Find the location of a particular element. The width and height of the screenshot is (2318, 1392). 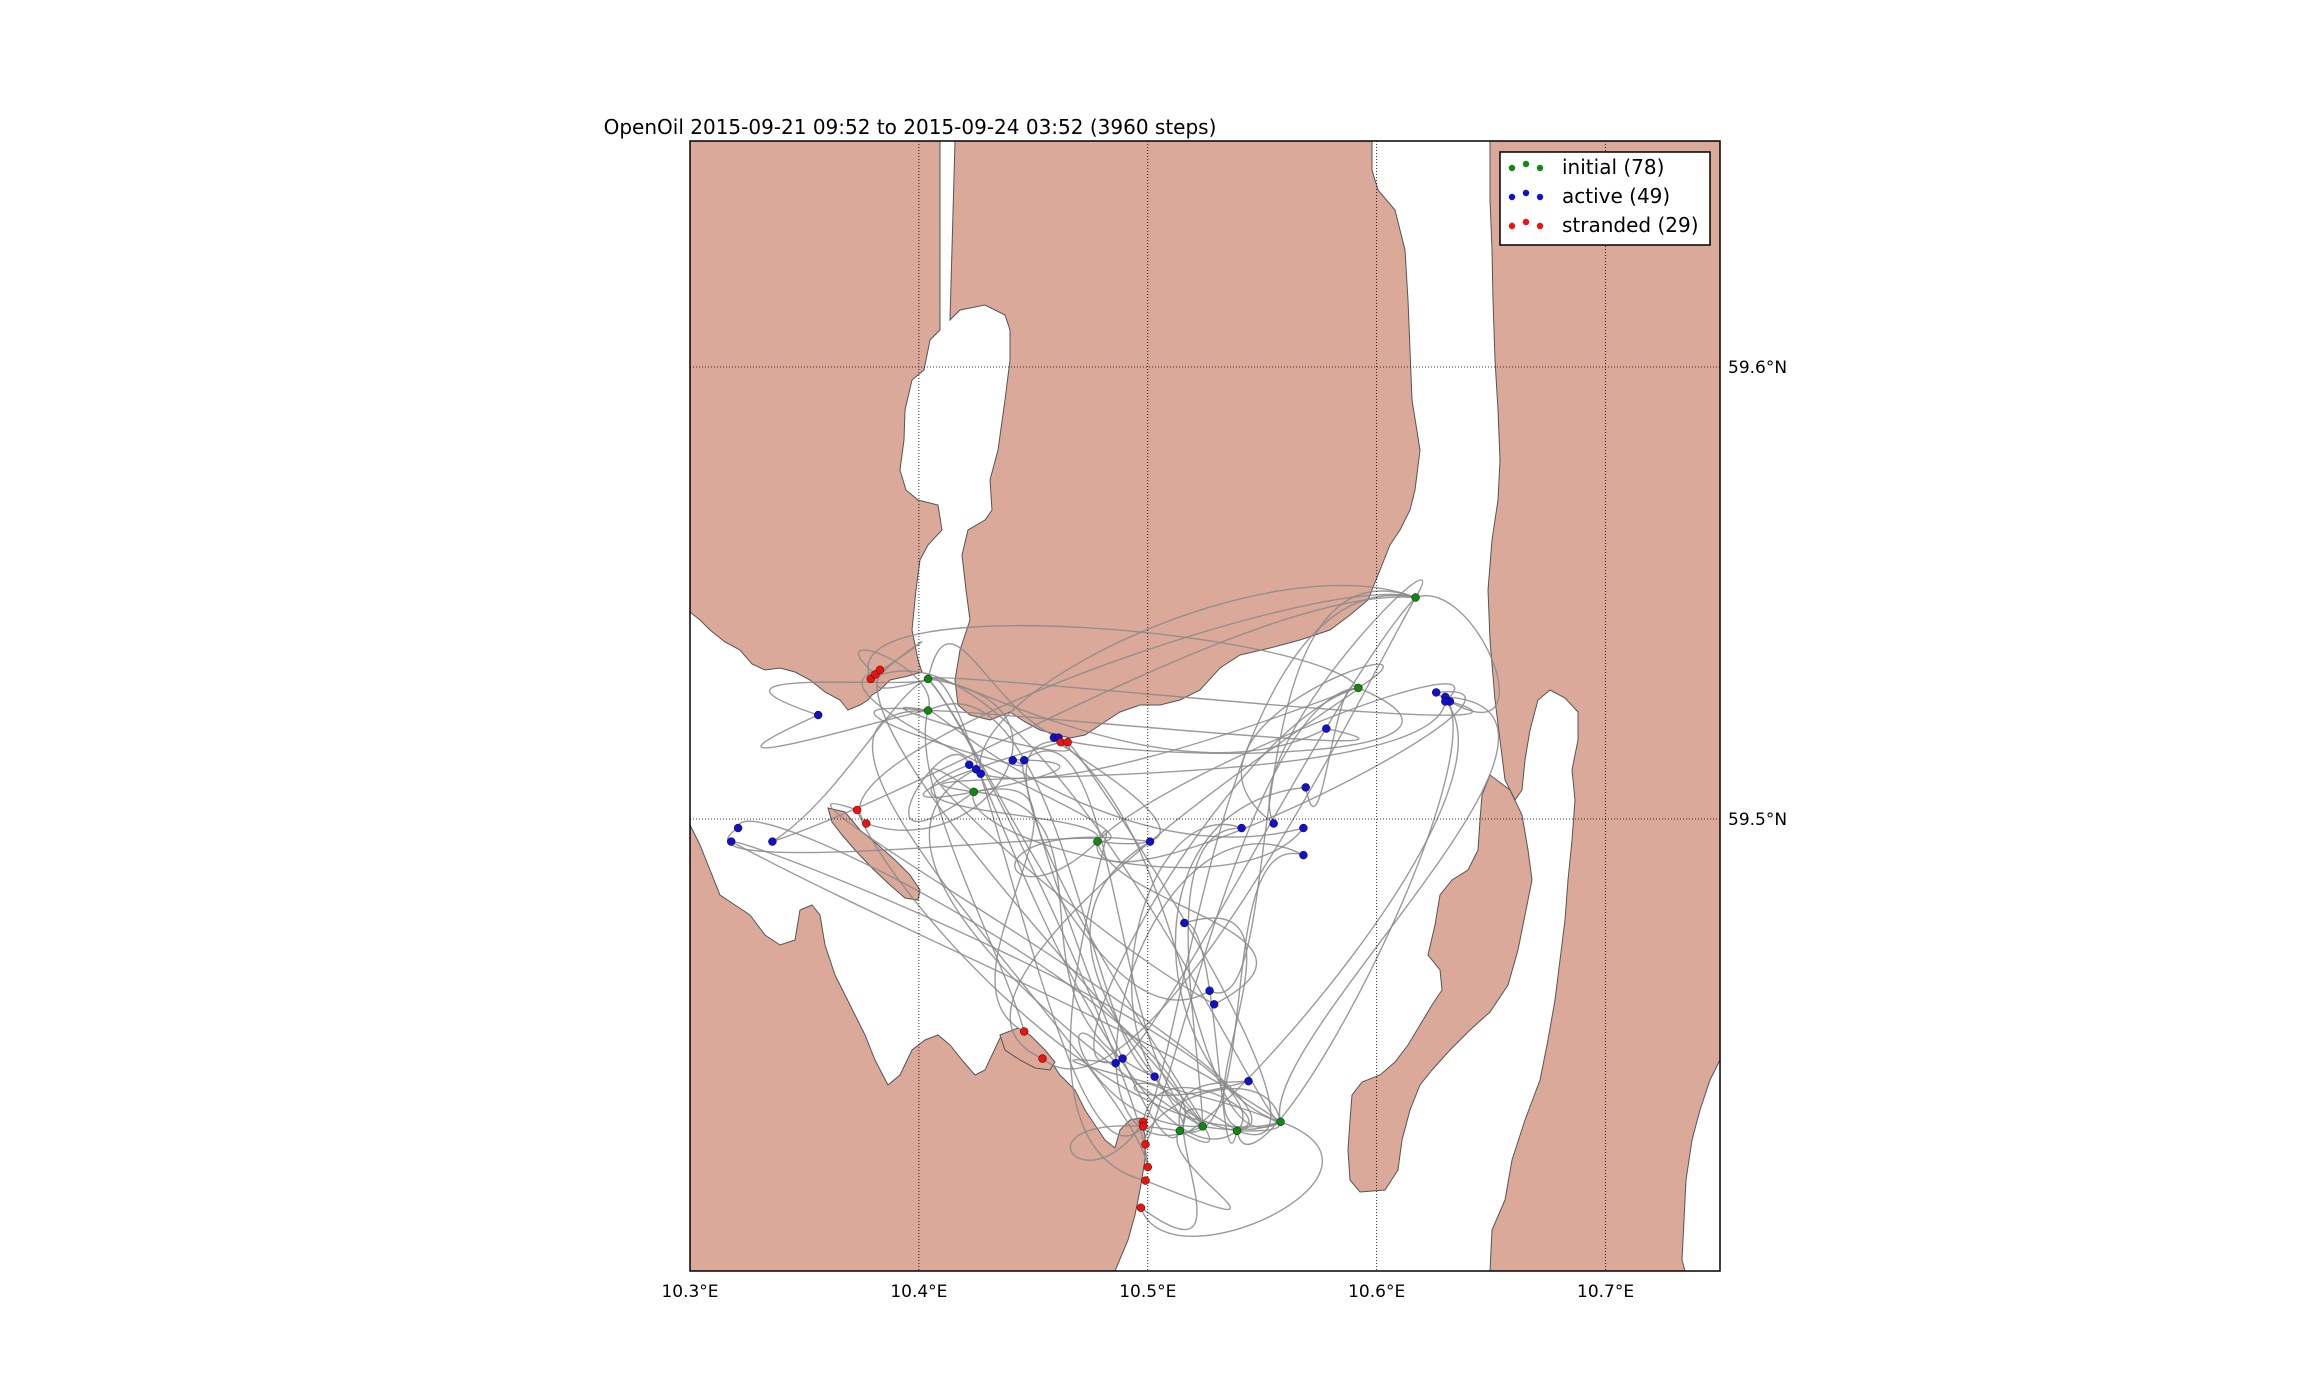

lon-tick-label: 10.6°E is located at coordinates (1376, 1292).